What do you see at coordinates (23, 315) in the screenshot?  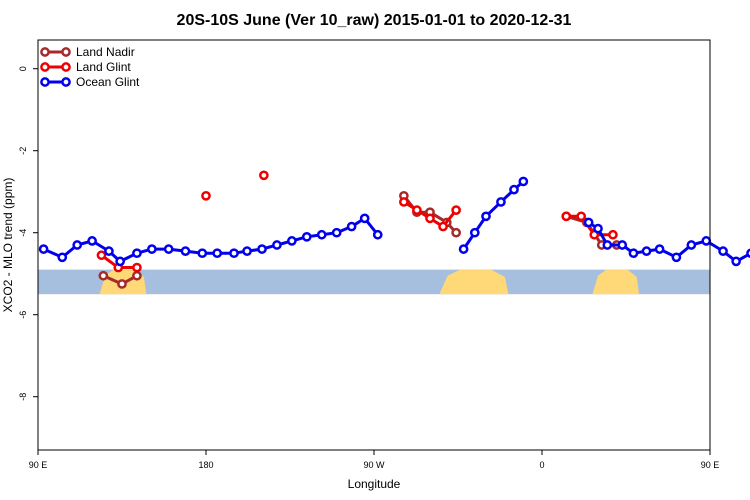 I see `y-tick-label: -6` at bounding box center [23, 315].